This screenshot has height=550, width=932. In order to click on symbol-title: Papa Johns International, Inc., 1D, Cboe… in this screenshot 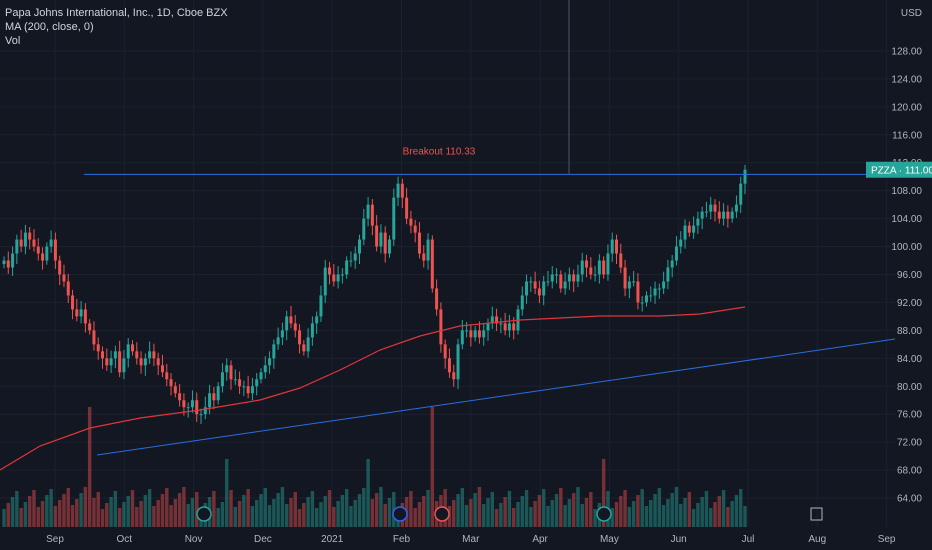, I will do `click(116, 13)`.